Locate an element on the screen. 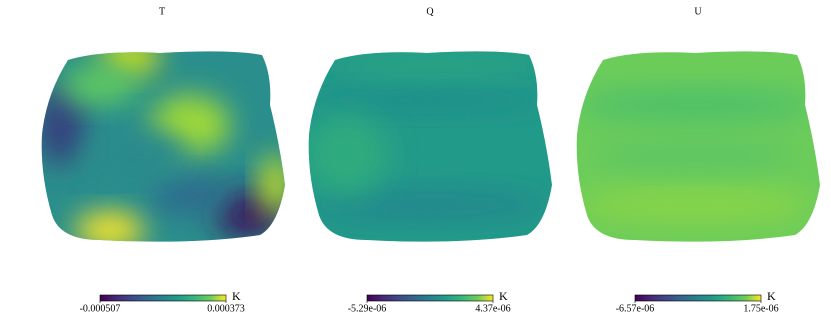  panel-title: Q is located at coordinates (430, 11).